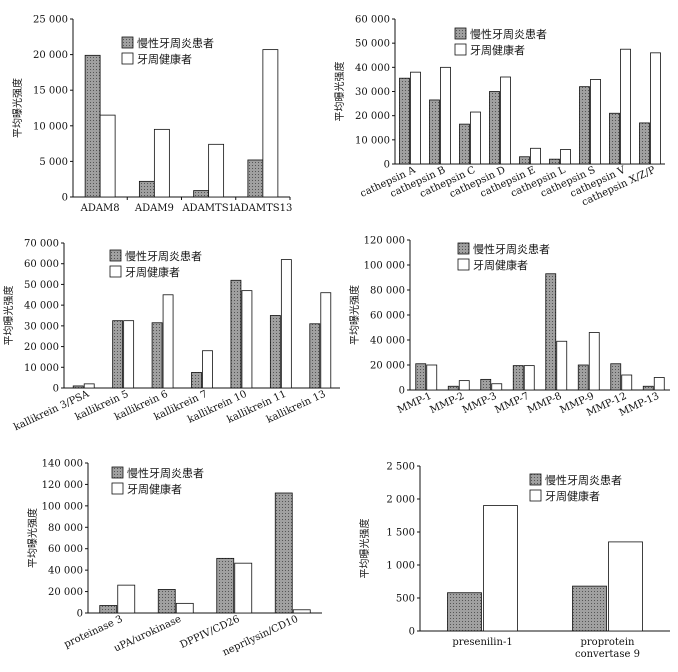 This screenshot has width=678, height=672. I want to click on x-tick-label: ADAMTS13, so click(262, 208).